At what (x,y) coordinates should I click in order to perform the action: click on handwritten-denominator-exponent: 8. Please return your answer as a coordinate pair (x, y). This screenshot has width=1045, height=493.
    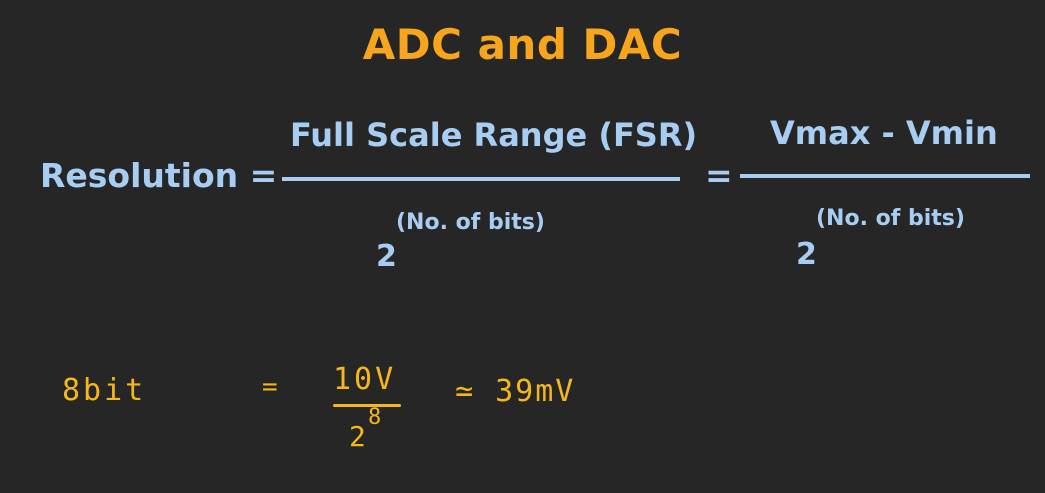
    Looking at the image, I should click on (375, 417).